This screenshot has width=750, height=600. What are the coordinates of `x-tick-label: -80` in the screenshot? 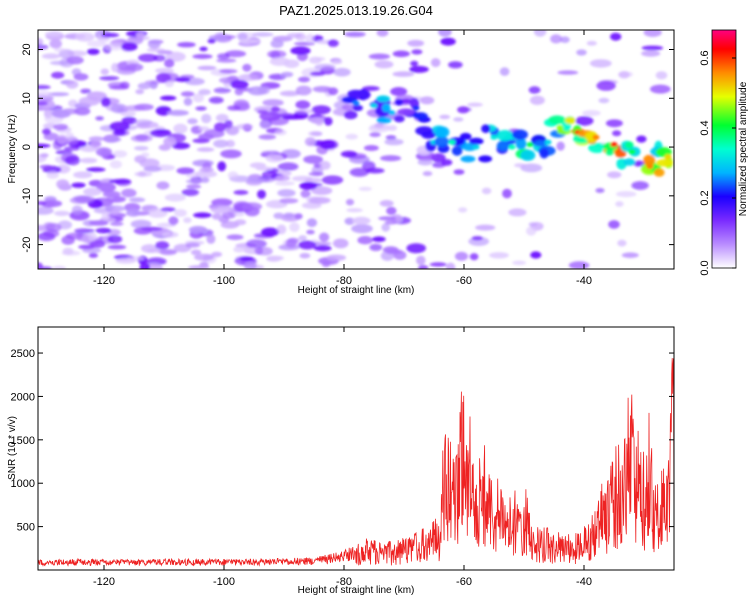 It's located at (344, 582).